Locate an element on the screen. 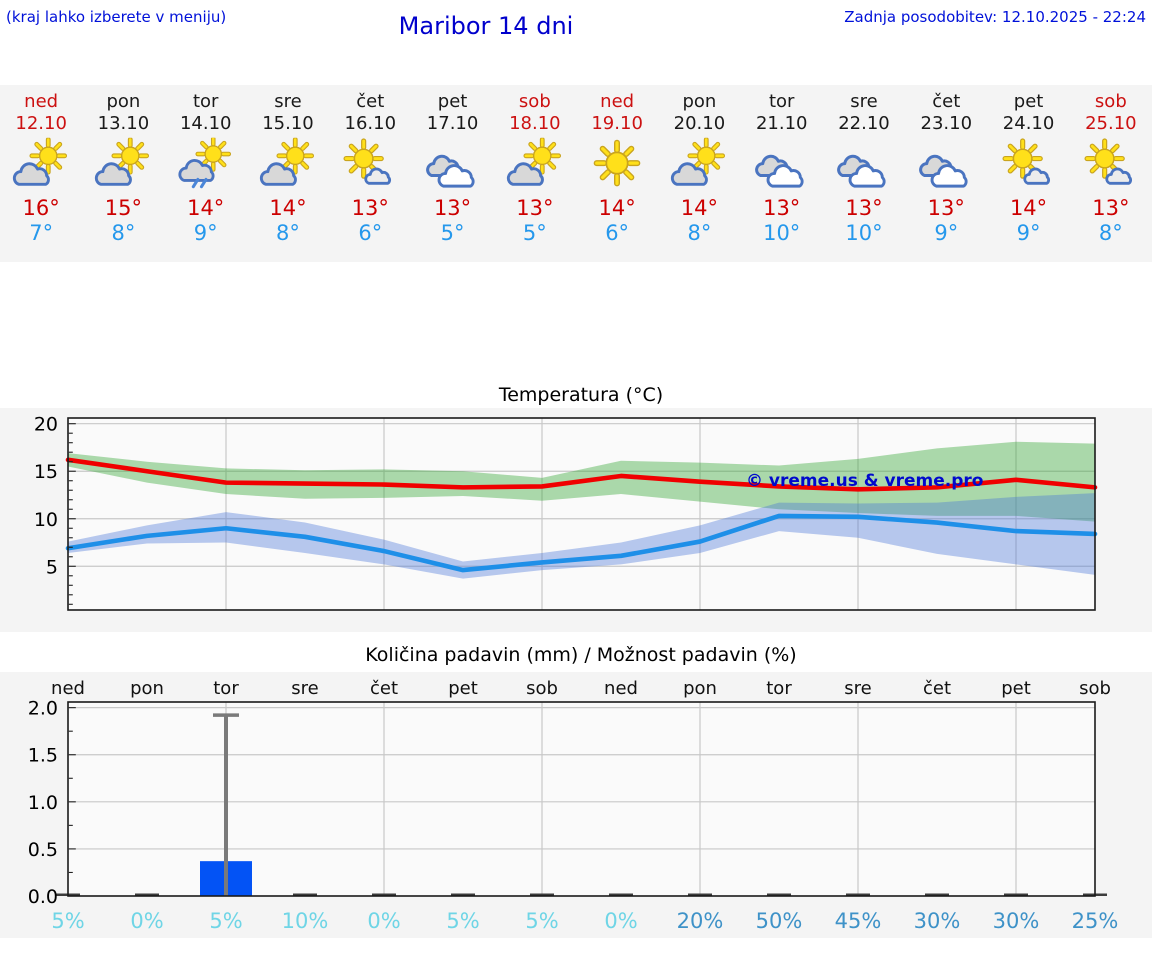 The width and height of the screenshot is (1152, 975). forecast-day-18.10: sob 18.10 13° 5° is located at coordinates (535, 173).